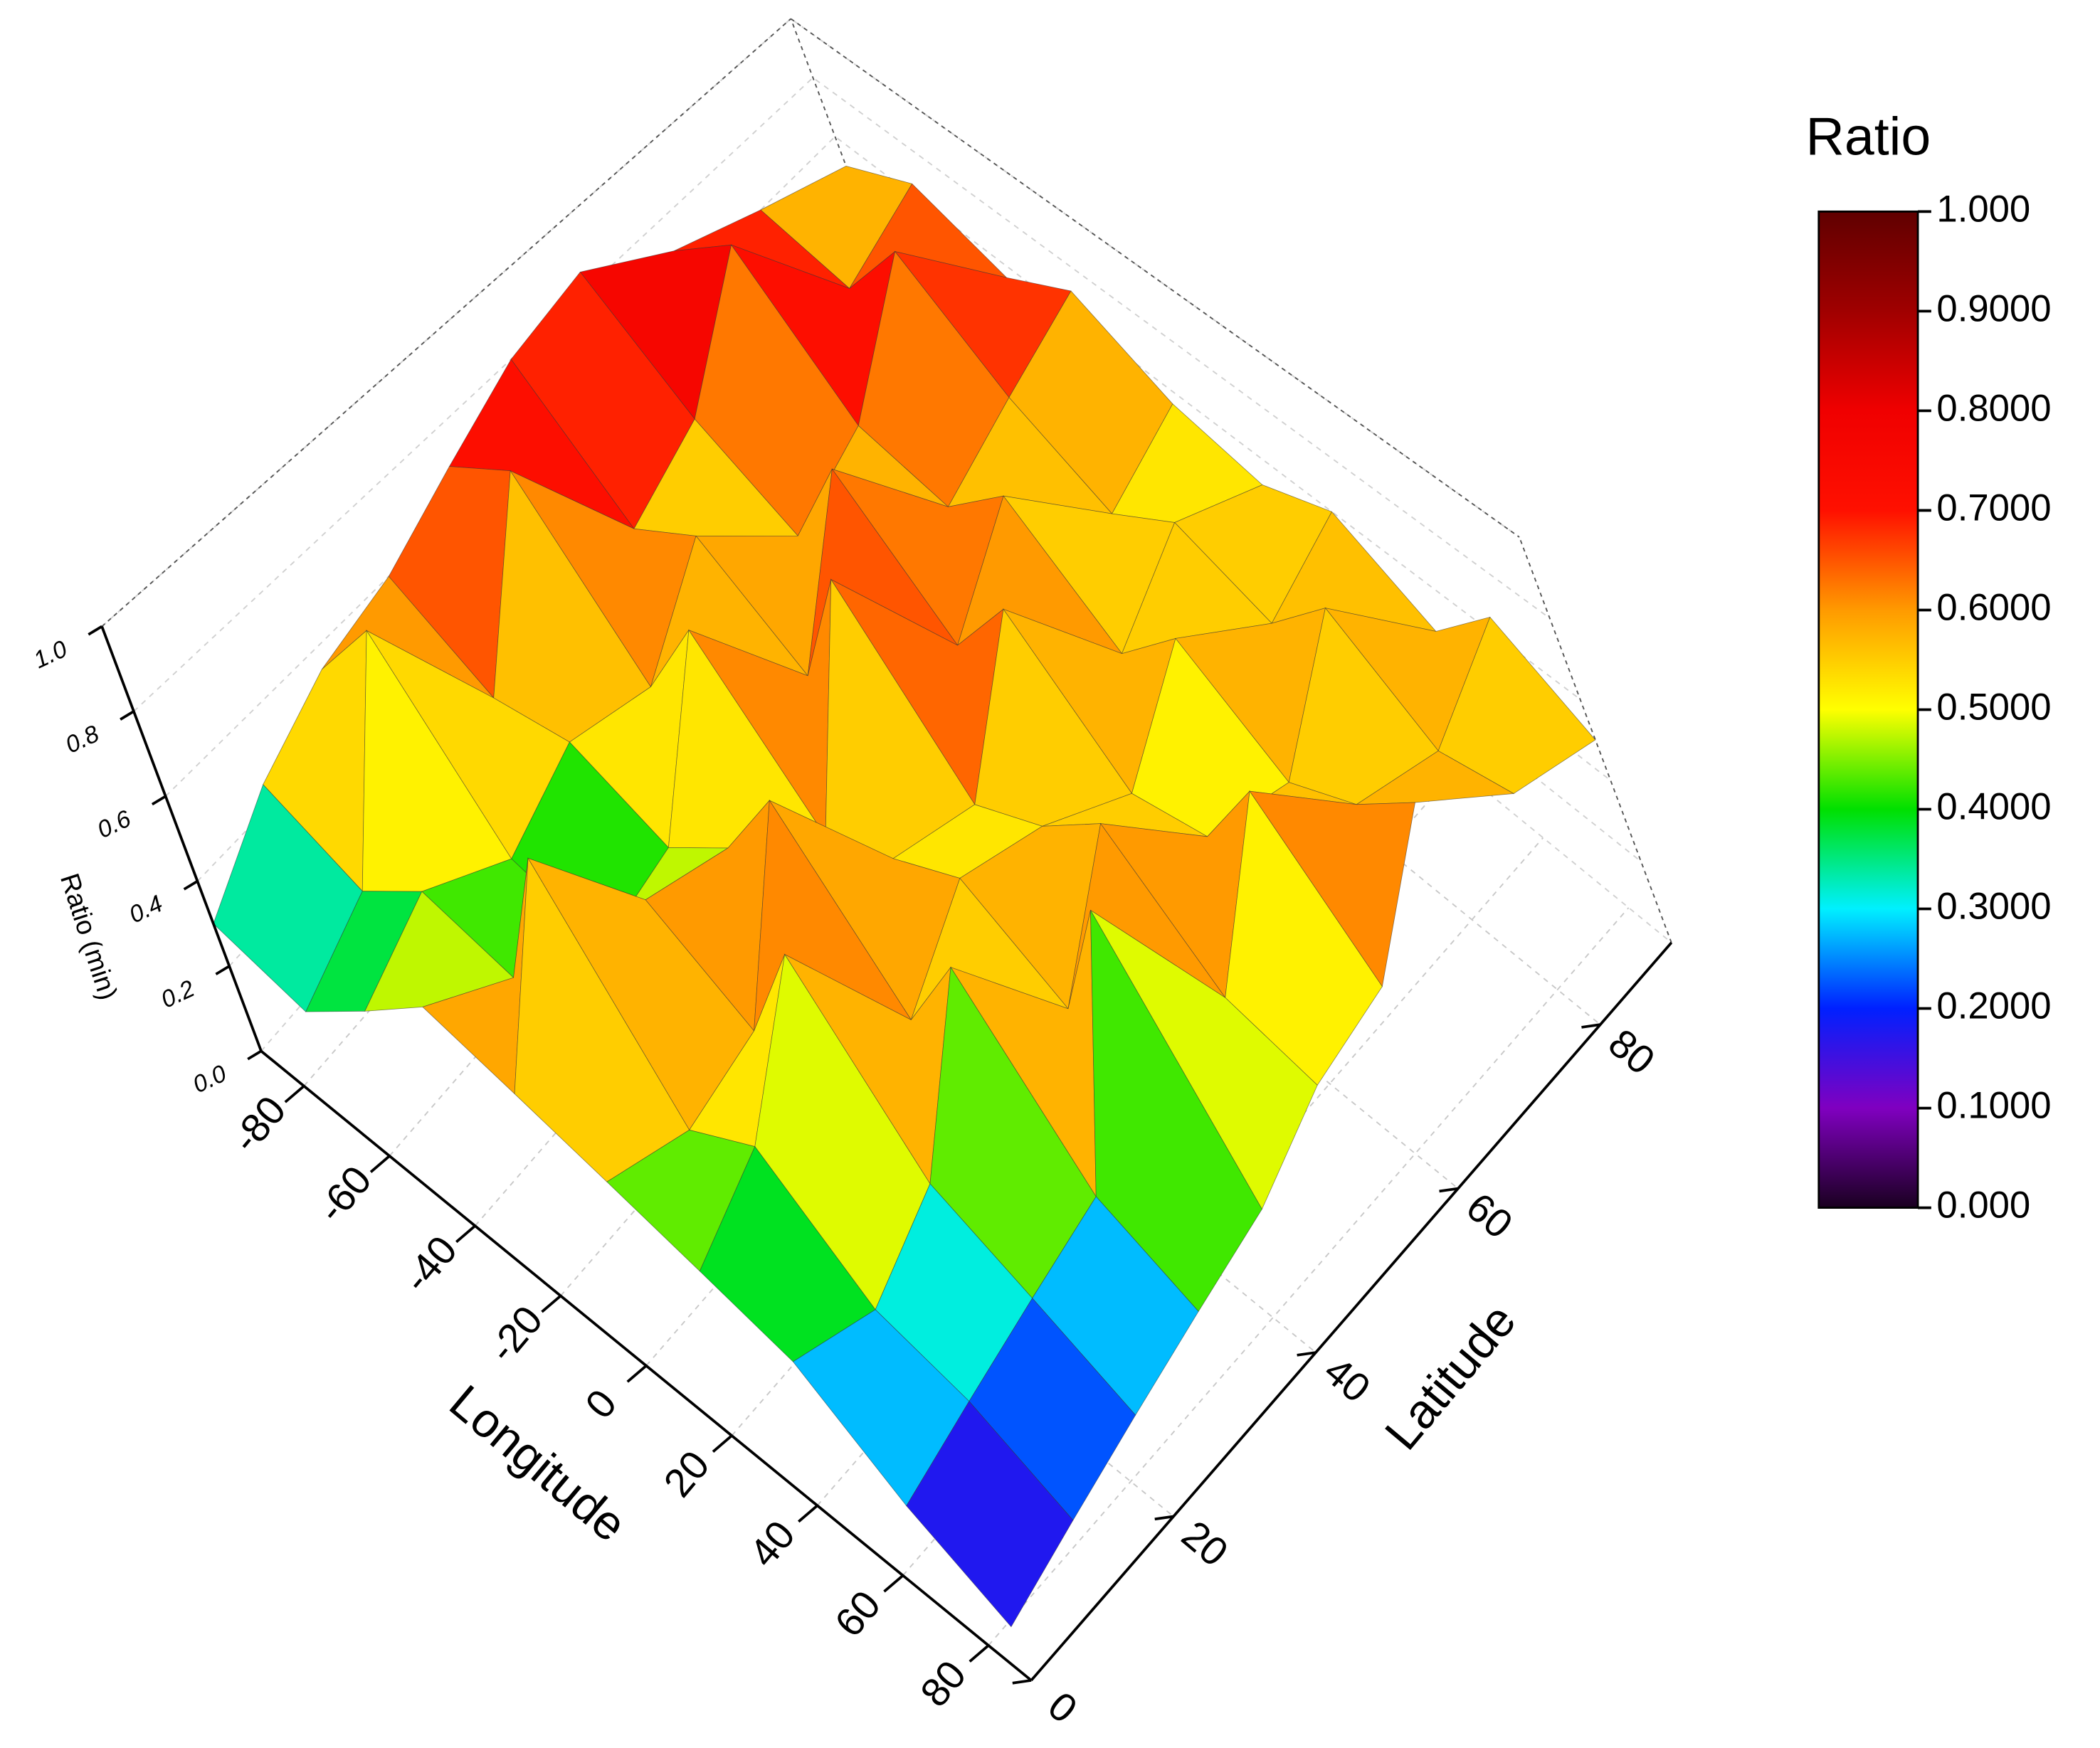  What do you see at coordinates (1868, 709) in the screenshot?
I see `colorbar` at bounding box center [1868, 709].